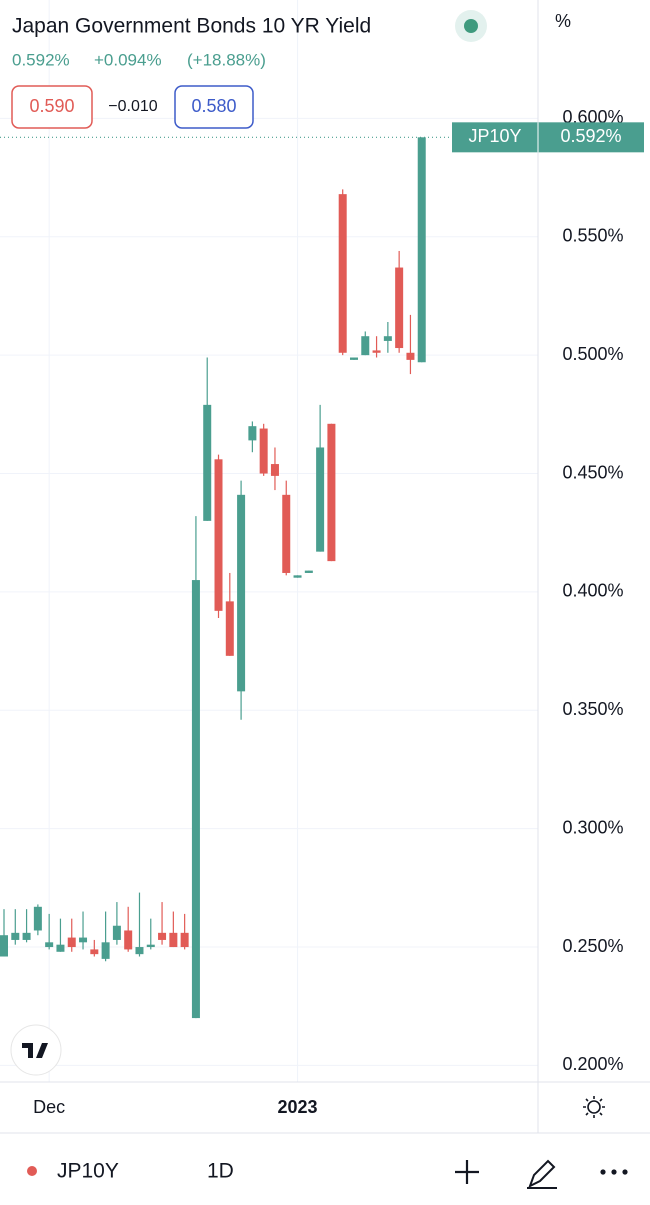  I want to click on time-axis: Dec 2023, so click(175, 1107).